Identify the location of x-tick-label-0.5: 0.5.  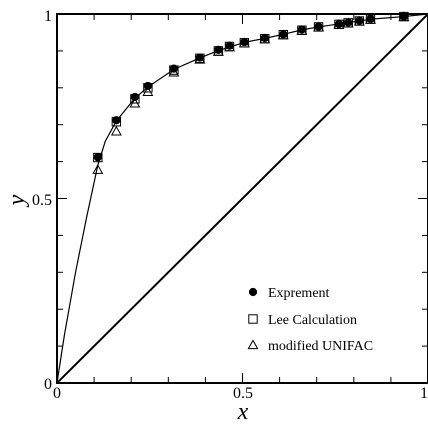
(243, 393).